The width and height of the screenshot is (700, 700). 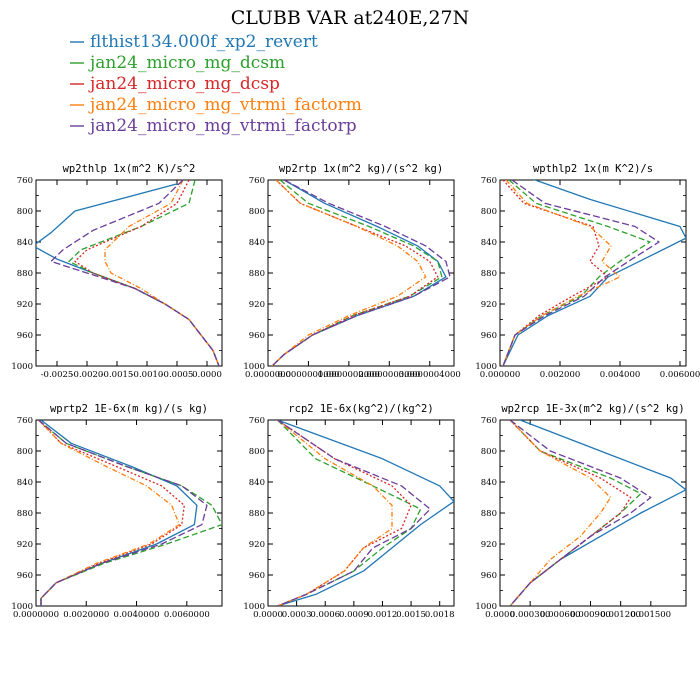 I want to click on x-tick-label: -0.0005, so click(x=177, y=375).